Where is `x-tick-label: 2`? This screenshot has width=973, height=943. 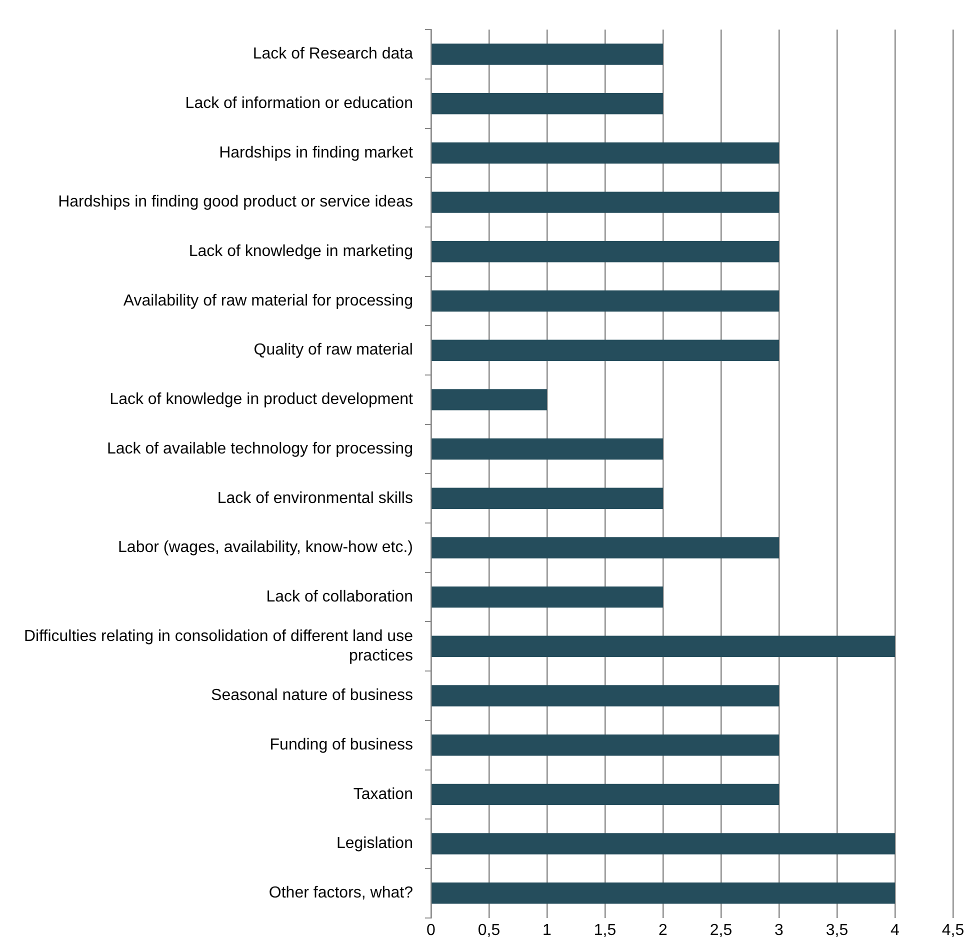
x-tick-label: 2 is located at coordinates (663, 930).